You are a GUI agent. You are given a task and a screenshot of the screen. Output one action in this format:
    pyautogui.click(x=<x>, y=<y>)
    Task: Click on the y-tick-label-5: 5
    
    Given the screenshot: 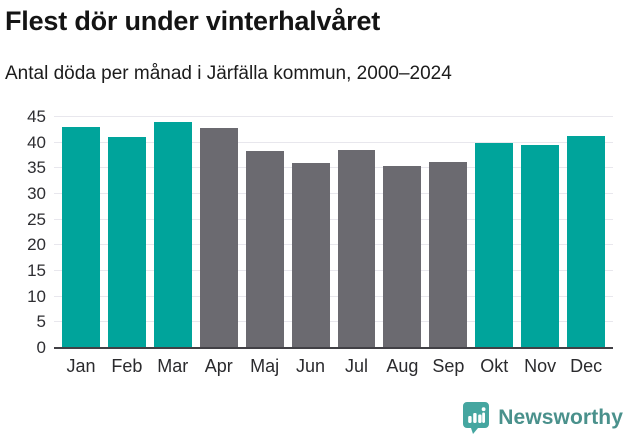 What is the action you would take?
    pyautogui.click(x=41, y=322)
    